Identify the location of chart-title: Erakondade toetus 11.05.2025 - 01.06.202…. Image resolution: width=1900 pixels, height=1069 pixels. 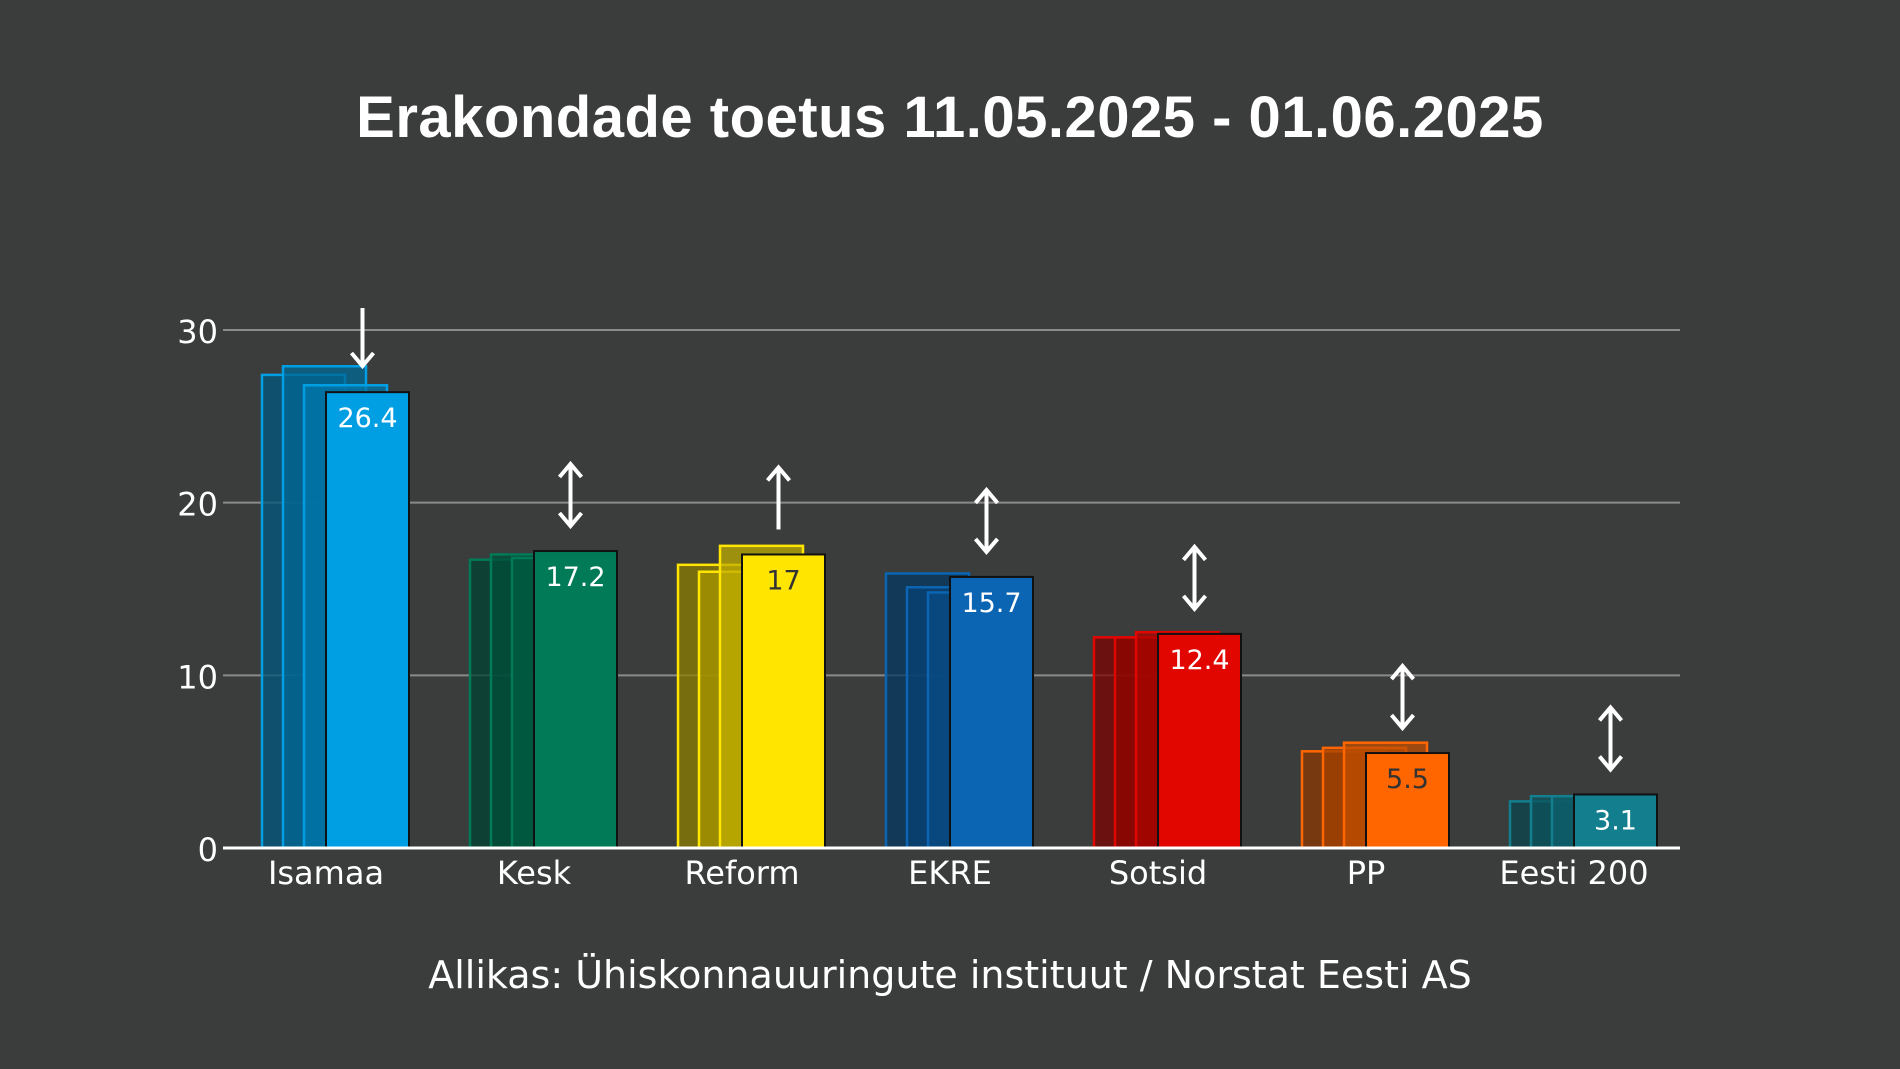
(950, 117).